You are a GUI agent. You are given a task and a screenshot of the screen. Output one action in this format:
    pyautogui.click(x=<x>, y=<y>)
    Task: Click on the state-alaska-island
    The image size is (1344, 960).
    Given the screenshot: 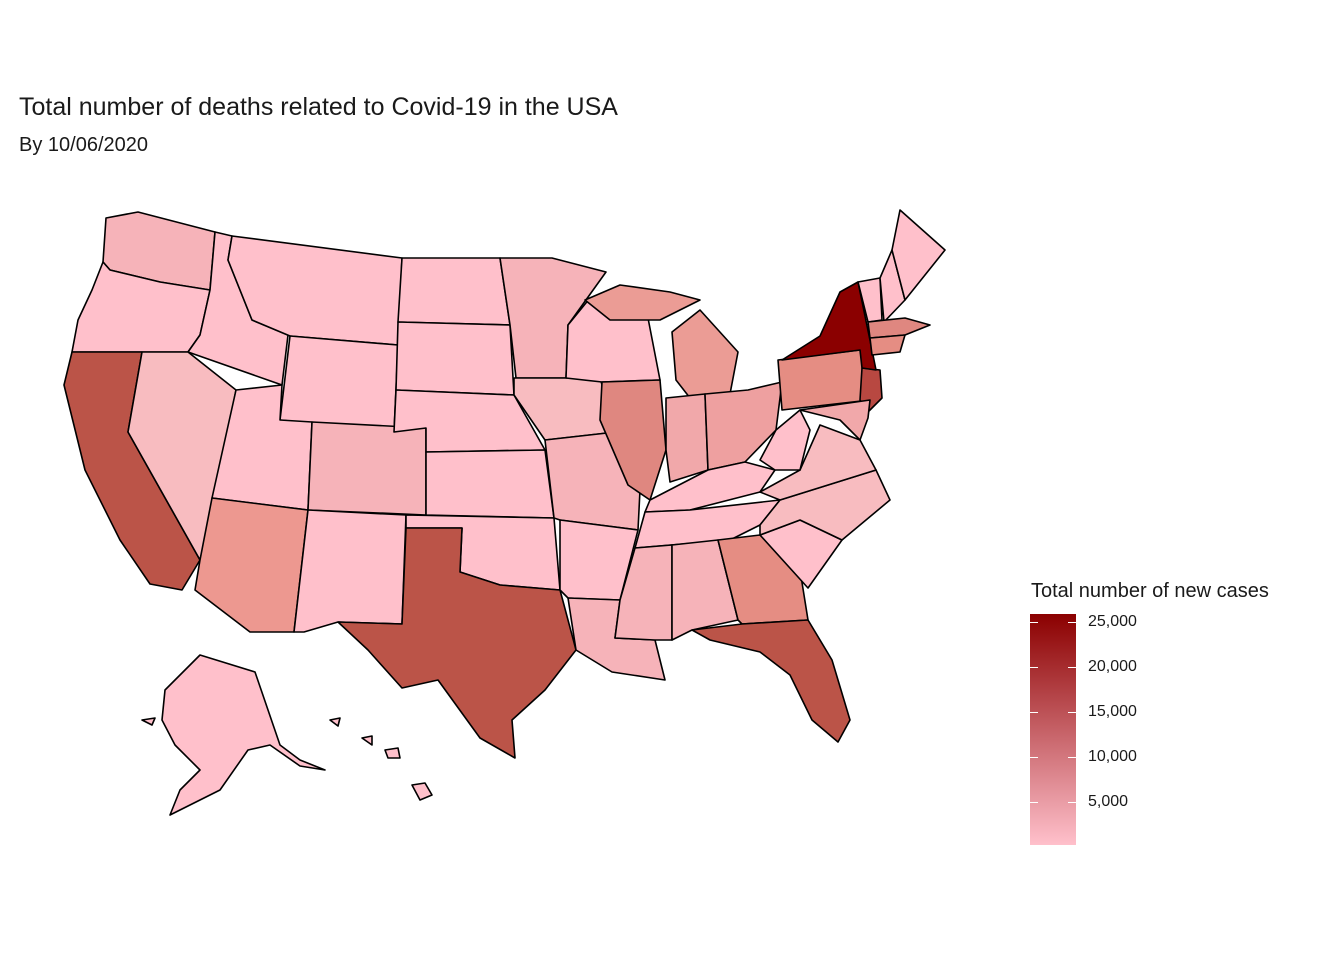 What is the action you would take?
    pyautogui.click(x=148, y=721)
    